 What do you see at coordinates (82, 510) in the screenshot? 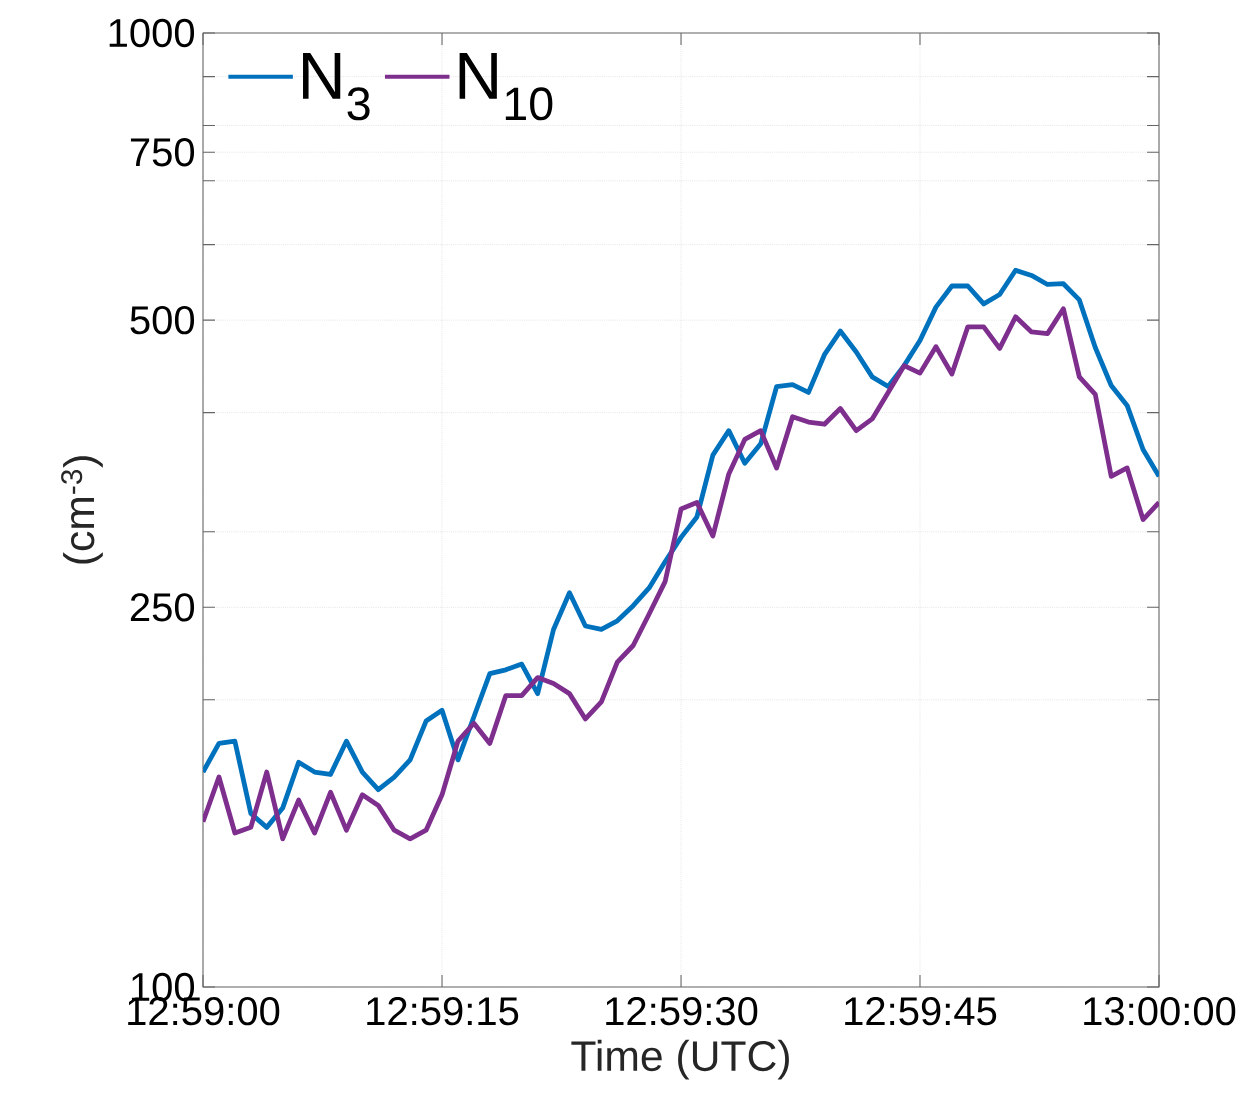
I see `y-axis-title: (cm$^{-3}$)` at bounding box center [82, 510].